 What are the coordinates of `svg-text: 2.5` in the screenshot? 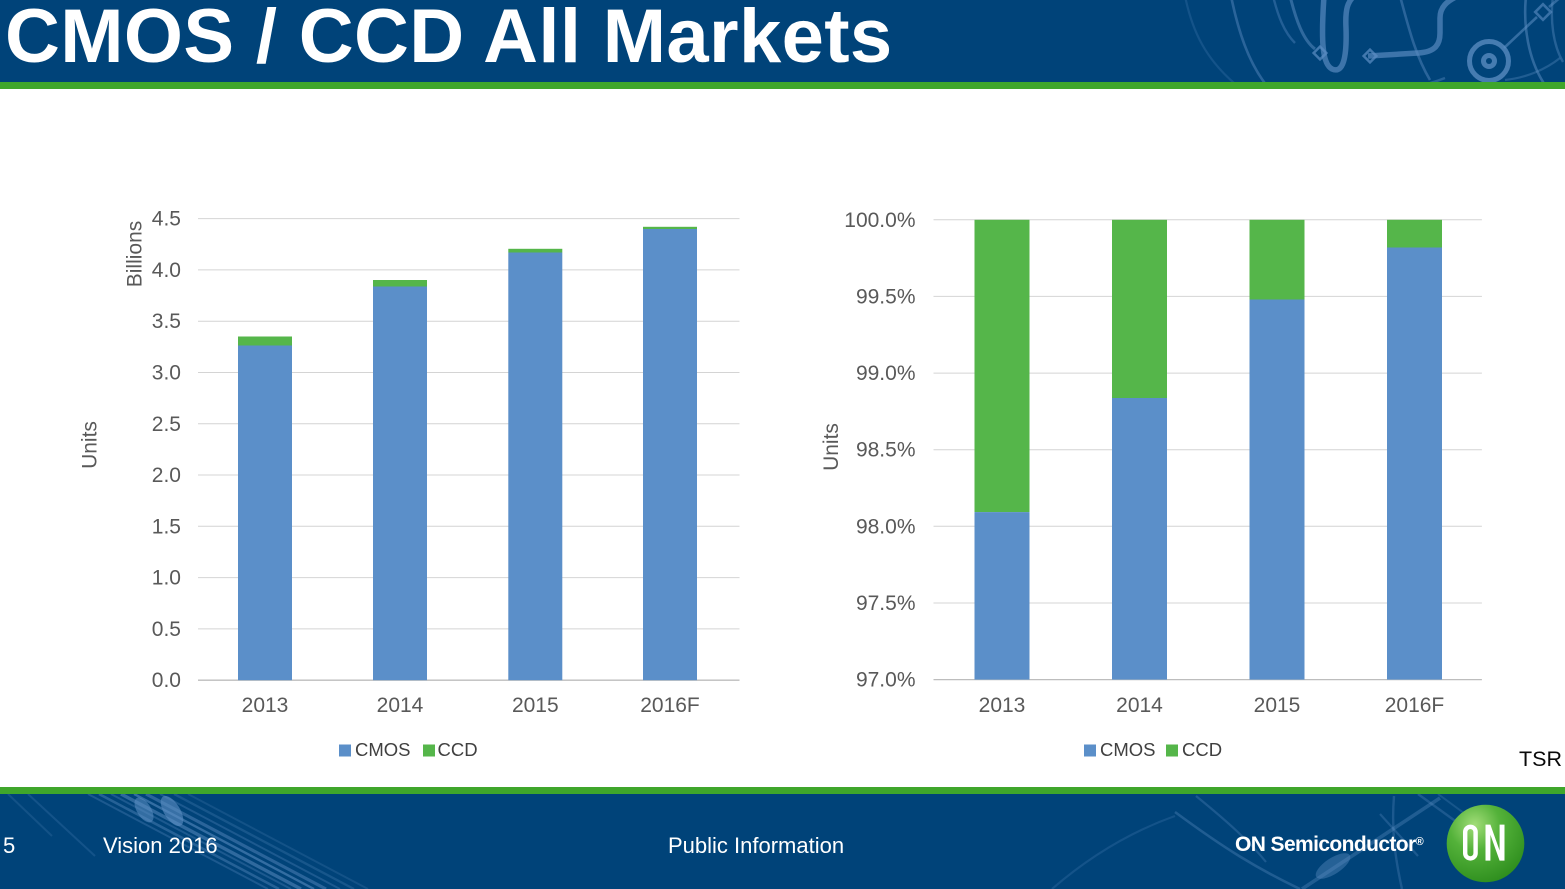 It's located at (166, 424).